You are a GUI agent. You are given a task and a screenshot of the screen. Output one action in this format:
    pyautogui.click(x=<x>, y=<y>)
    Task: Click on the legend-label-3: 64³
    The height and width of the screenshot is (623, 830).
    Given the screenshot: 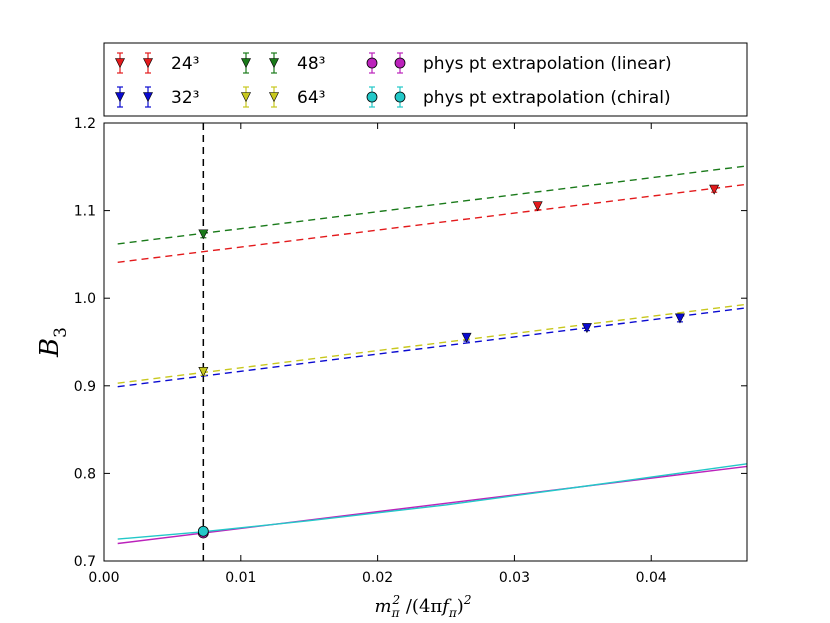 What is the action you would take?
    pyautogui.click(x=311, y=98)
    